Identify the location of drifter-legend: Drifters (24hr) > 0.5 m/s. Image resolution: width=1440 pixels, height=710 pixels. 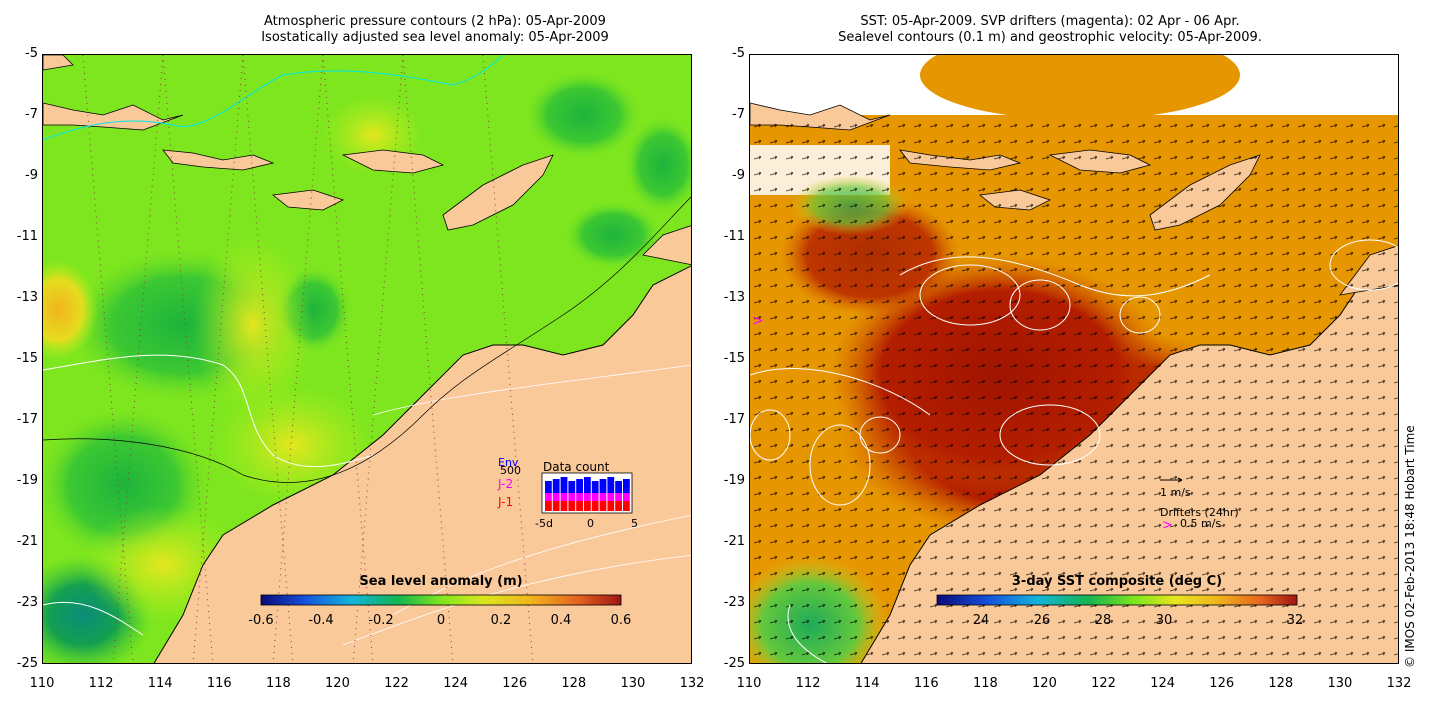
(1199, 519).